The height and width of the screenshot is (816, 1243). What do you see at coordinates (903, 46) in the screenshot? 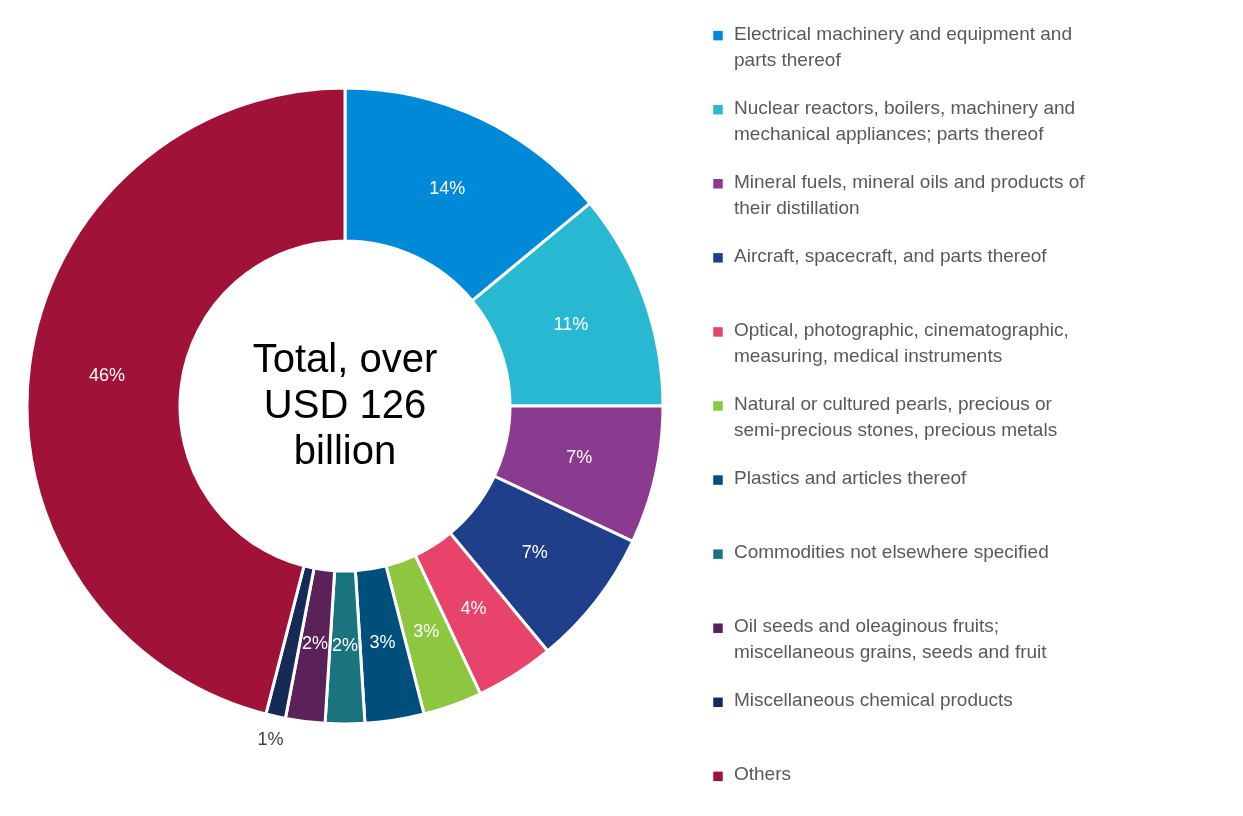
I see `legend-label: Electrical machinery and equipment and parts thereof` at bounding box center [903, 46].